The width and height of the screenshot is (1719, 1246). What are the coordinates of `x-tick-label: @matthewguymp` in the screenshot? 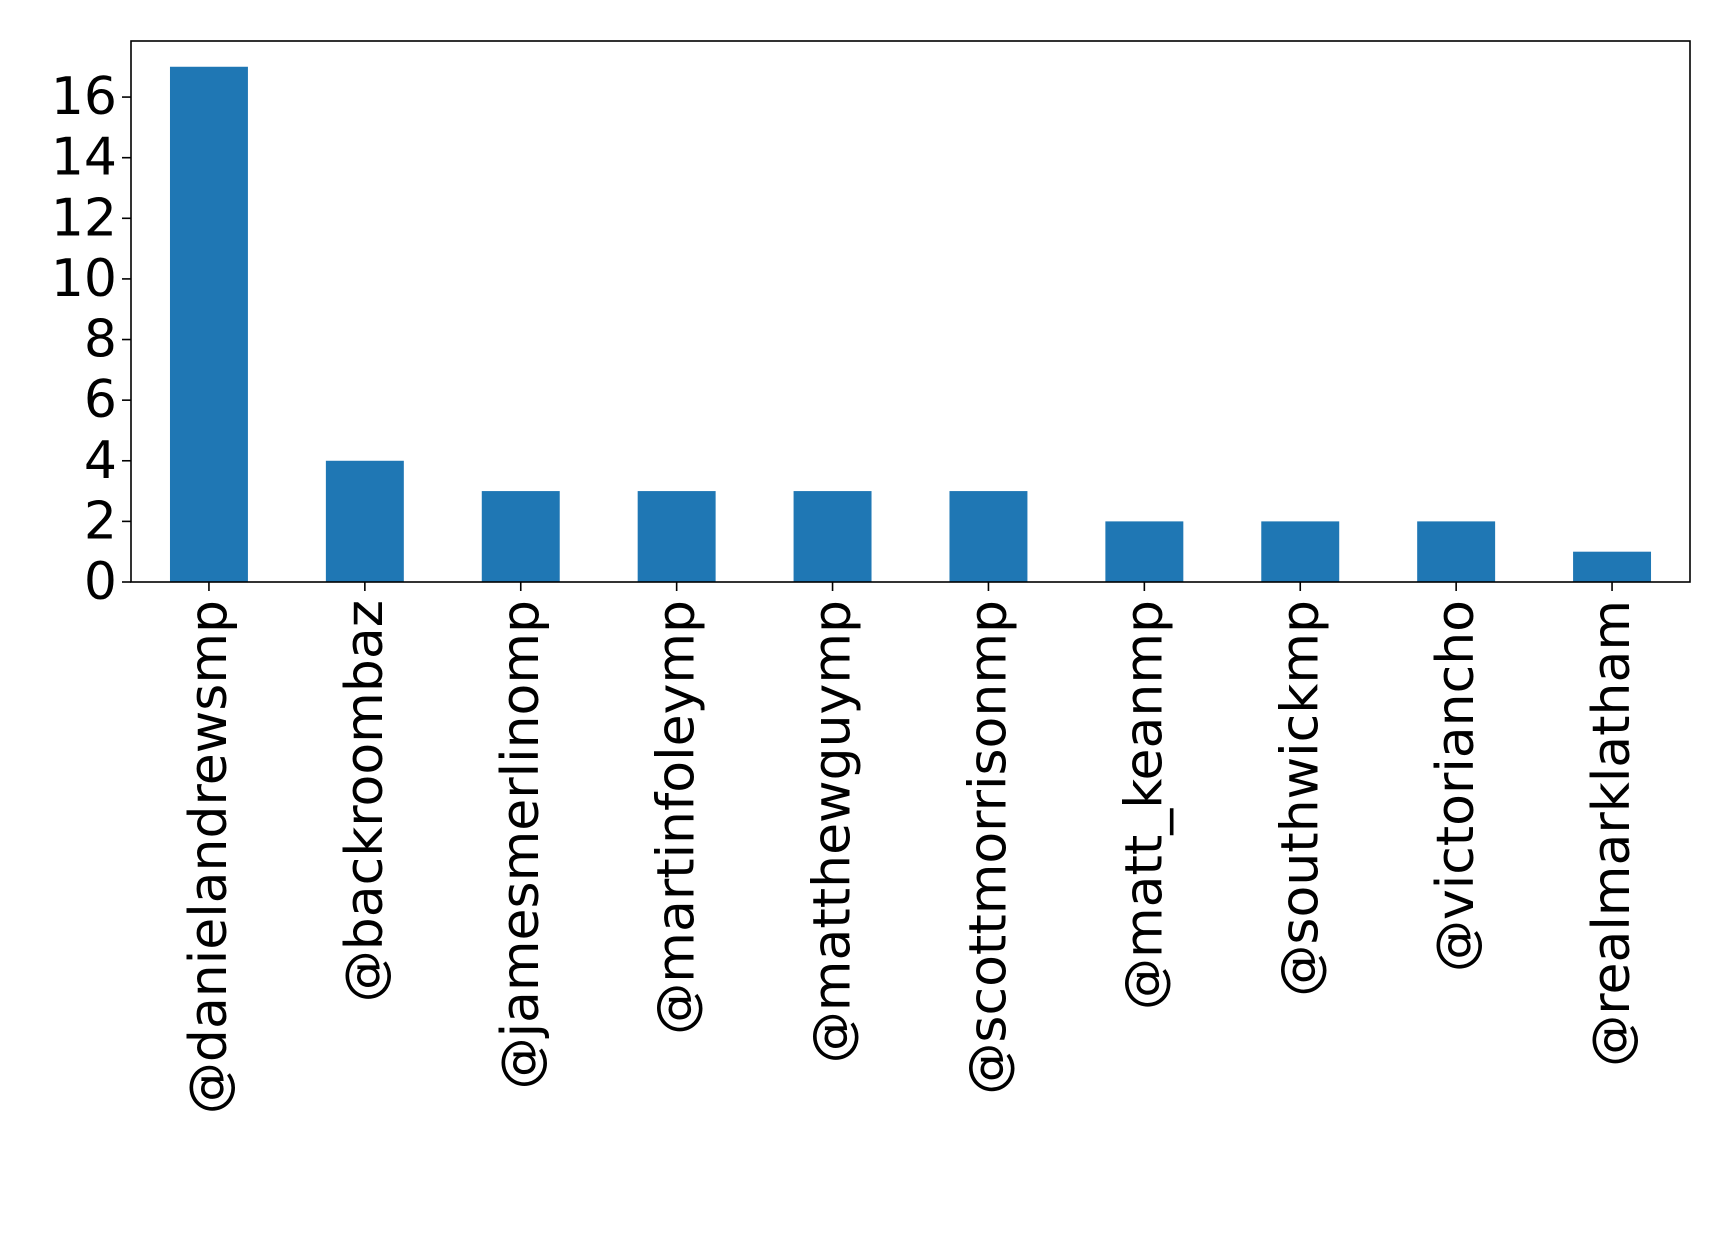 It's located at (833, 831).